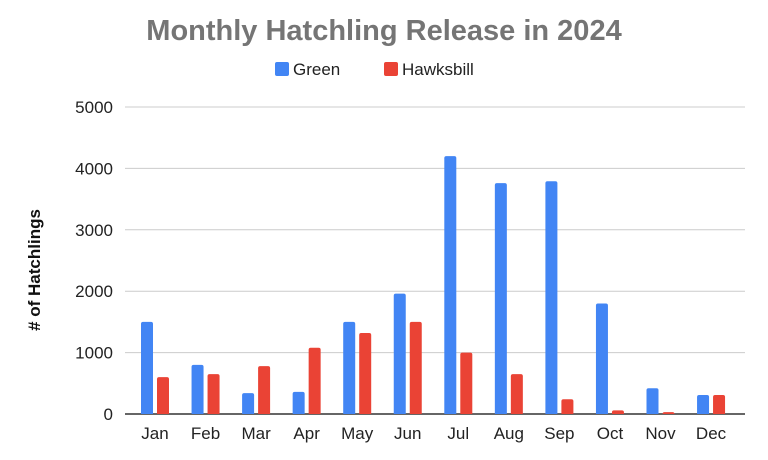  What do you see at coordinates (415, 367) in the screenshot?
I see `bar-hawksbill-jun` at bounding box center [415, 367].